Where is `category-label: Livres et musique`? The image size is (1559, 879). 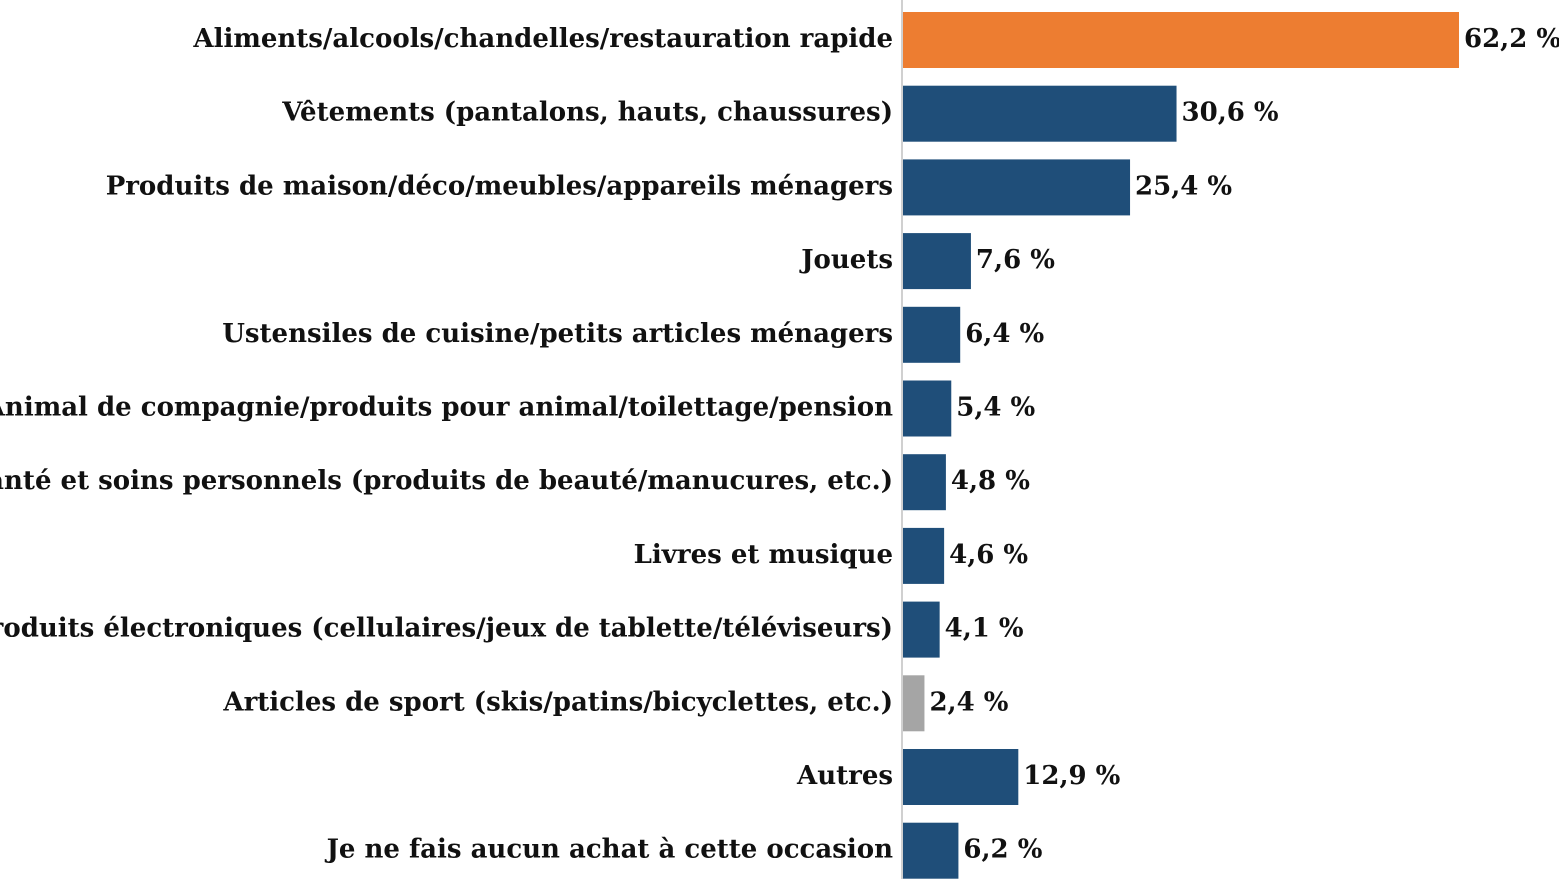 category-label: Livres et musique is located at coordinates (763, 555).